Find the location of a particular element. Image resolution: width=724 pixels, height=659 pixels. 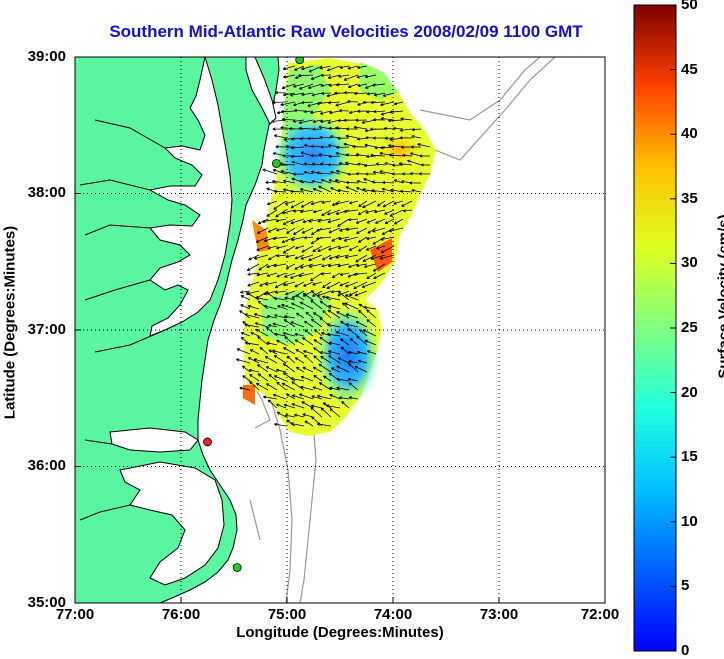

colorbar-tick-label: 40 is located at coordinates (689, 133).